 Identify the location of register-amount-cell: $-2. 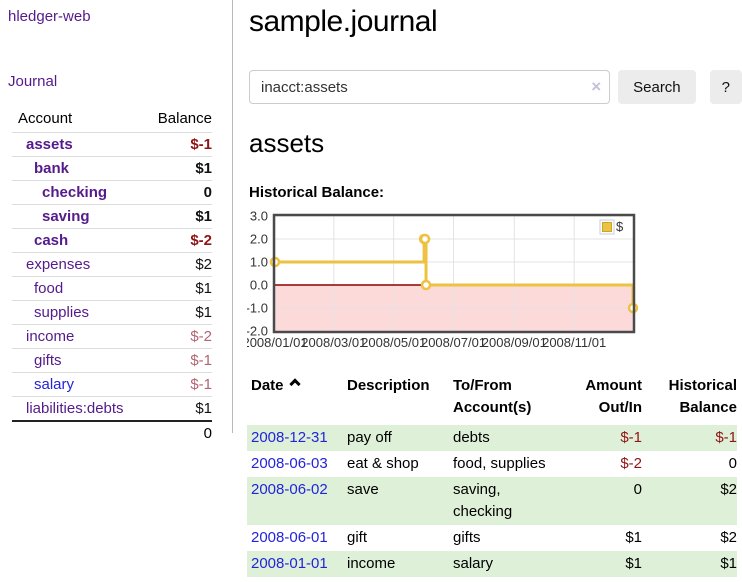
(631, 463).